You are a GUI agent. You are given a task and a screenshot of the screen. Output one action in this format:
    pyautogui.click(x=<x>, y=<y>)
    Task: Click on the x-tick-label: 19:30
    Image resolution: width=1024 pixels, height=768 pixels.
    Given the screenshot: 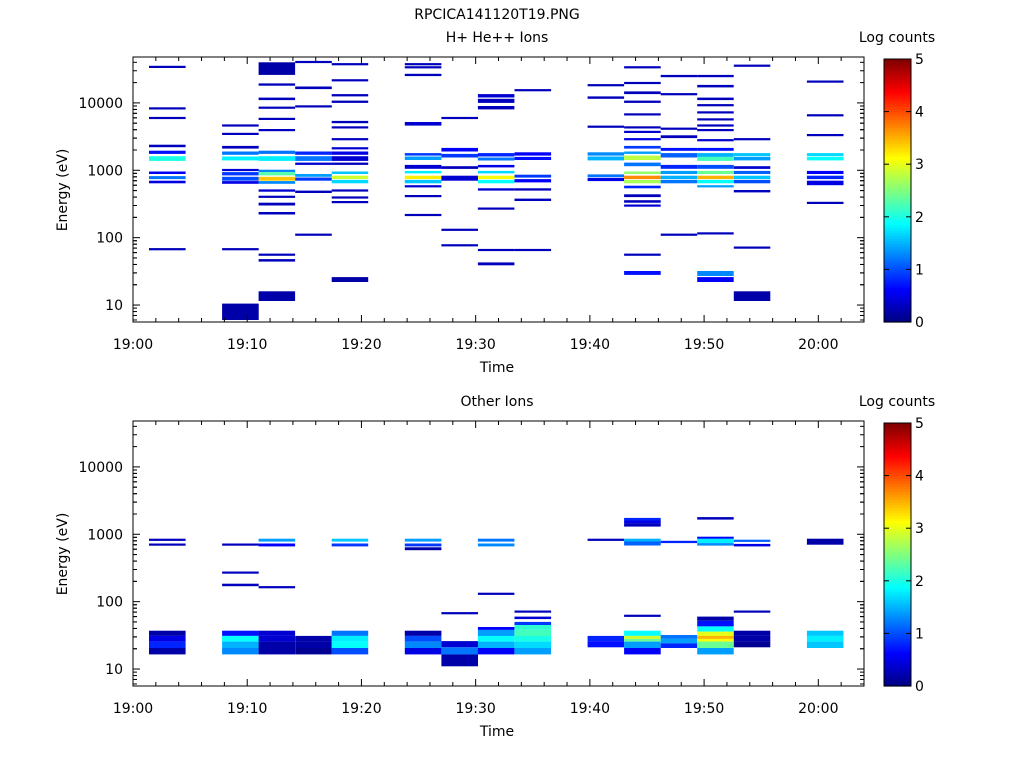 What is the action you would take?
    pyautogui.click(x=475, y=345)
    